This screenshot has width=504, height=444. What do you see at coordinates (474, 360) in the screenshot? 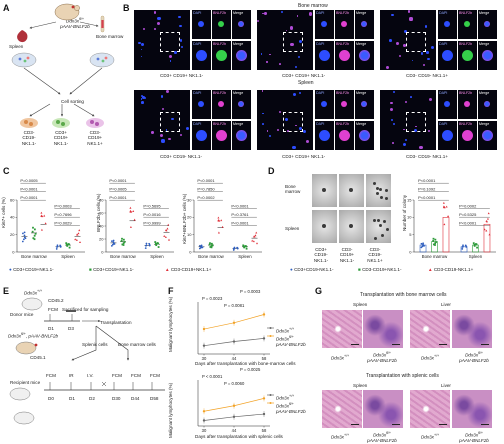
I see `g-t4-vec: pAAV-BNLF2b` at bounding box center [474, 360].